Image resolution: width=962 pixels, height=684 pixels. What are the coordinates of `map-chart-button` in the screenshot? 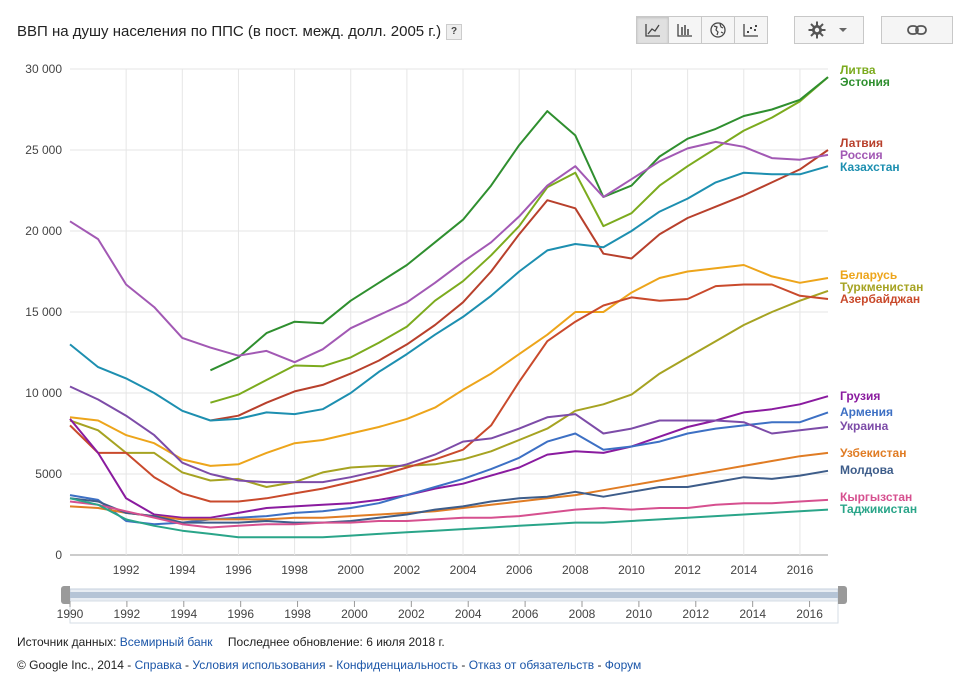 It's located at (718, 30).